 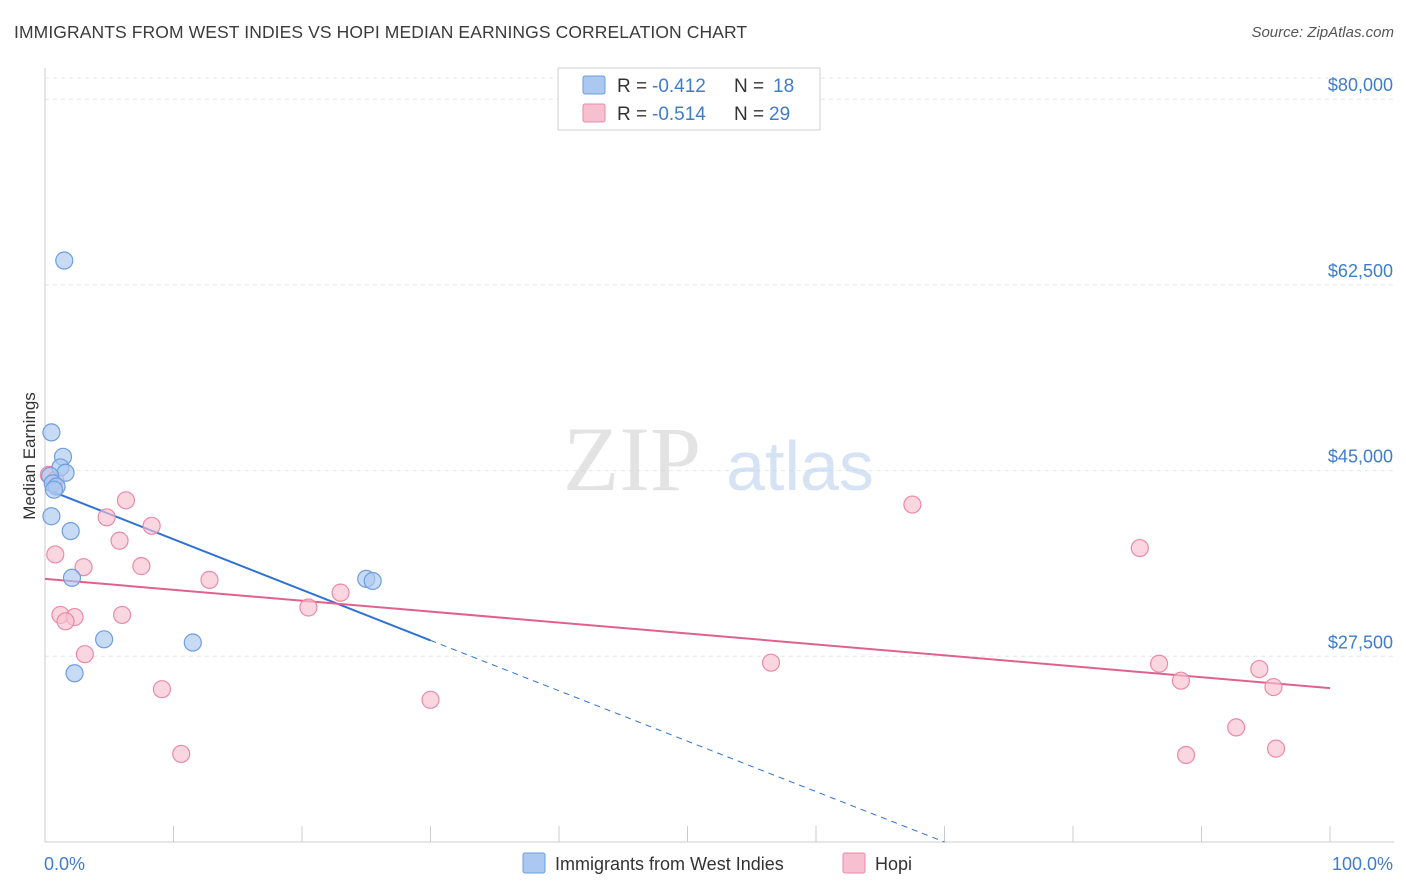 What do you see at coordinates (534, 863) in the screenshot?
I see `series-legend-swatch-blue` at bounding box center [534, 863].